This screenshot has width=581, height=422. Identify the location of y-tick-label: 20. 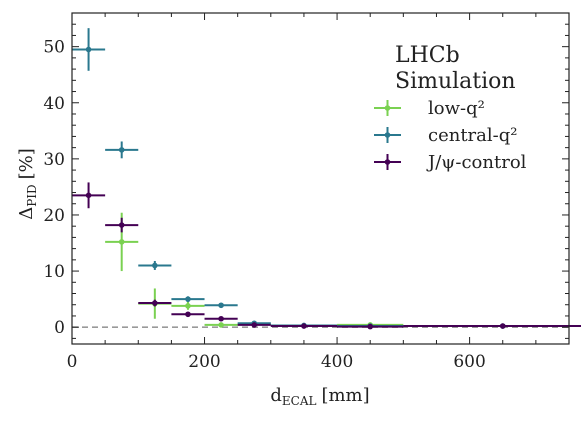
(54, 216).